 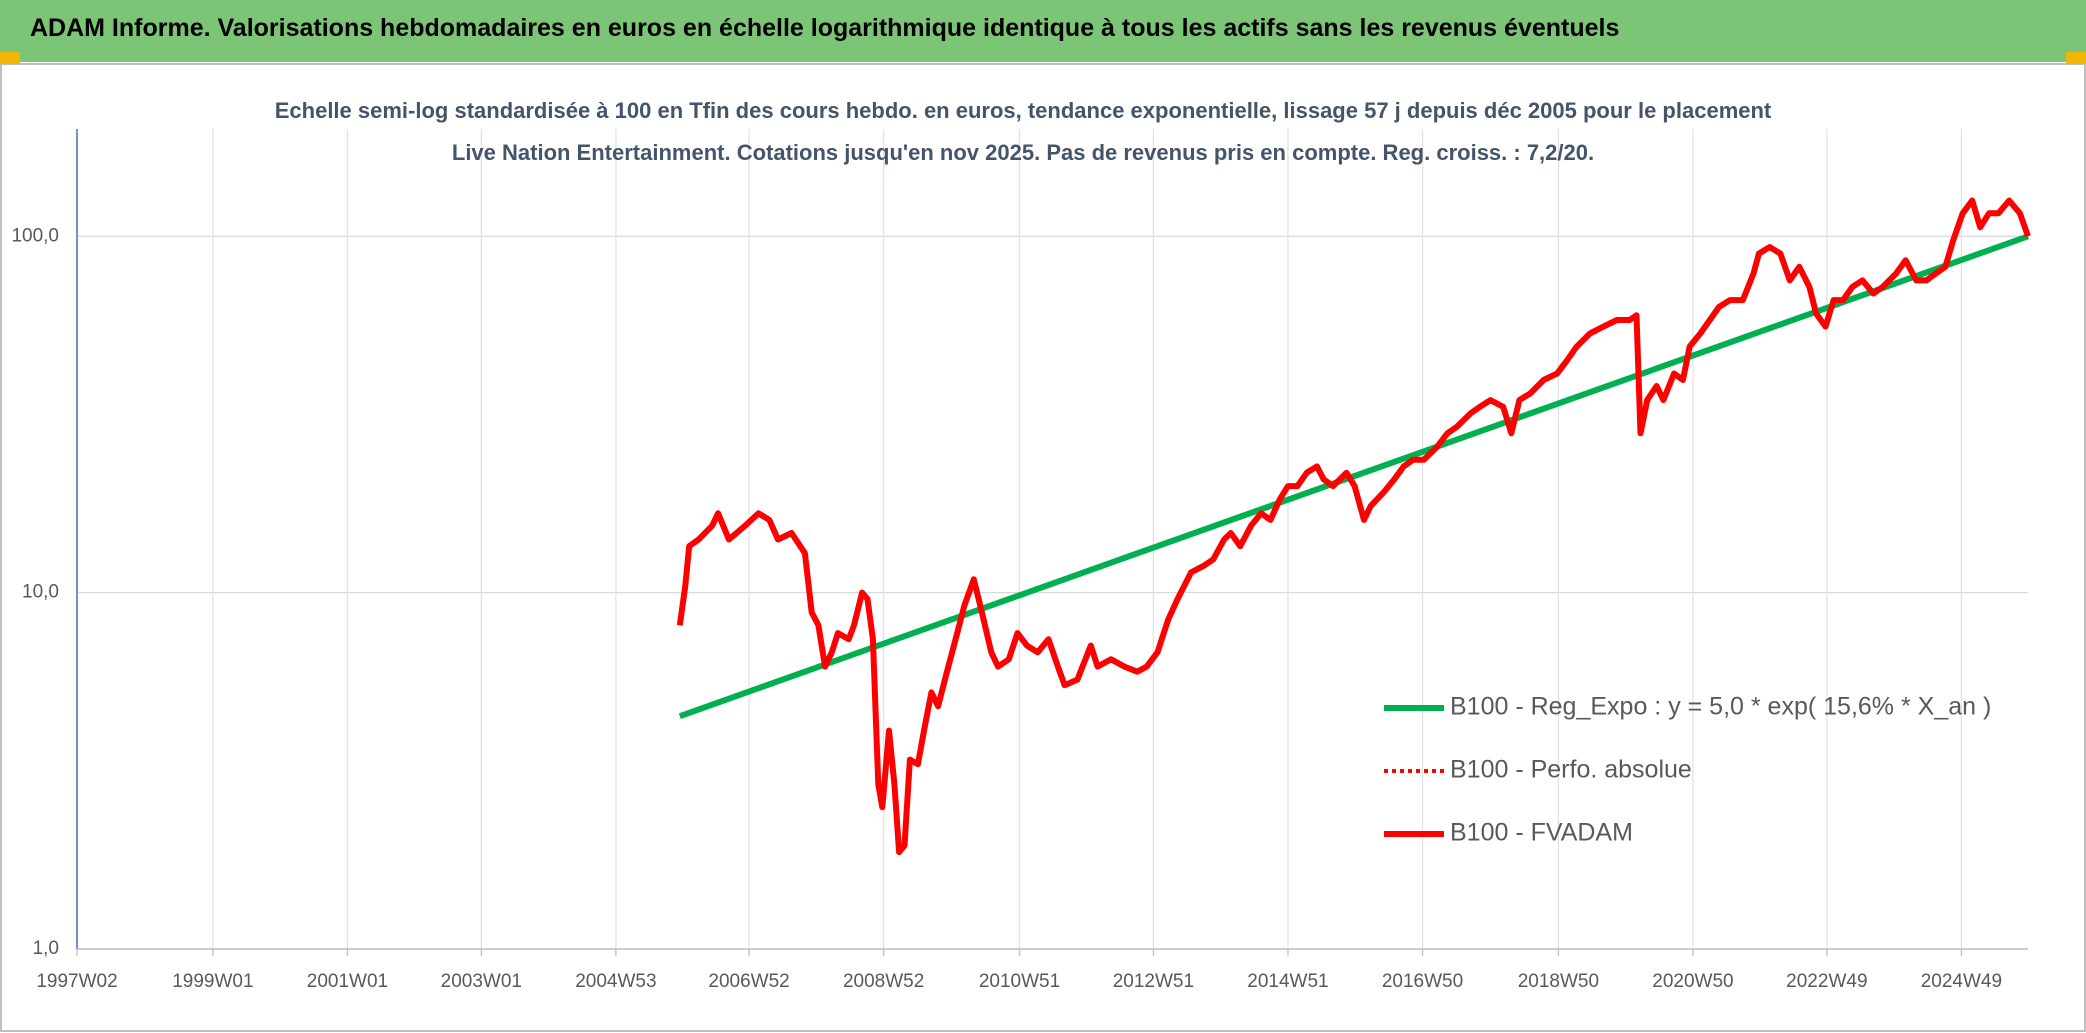 What do you see at coordinates (40, 592) in the screenshot?
I see `y-tick-label: 10,0` at bounding box center [40, 592].